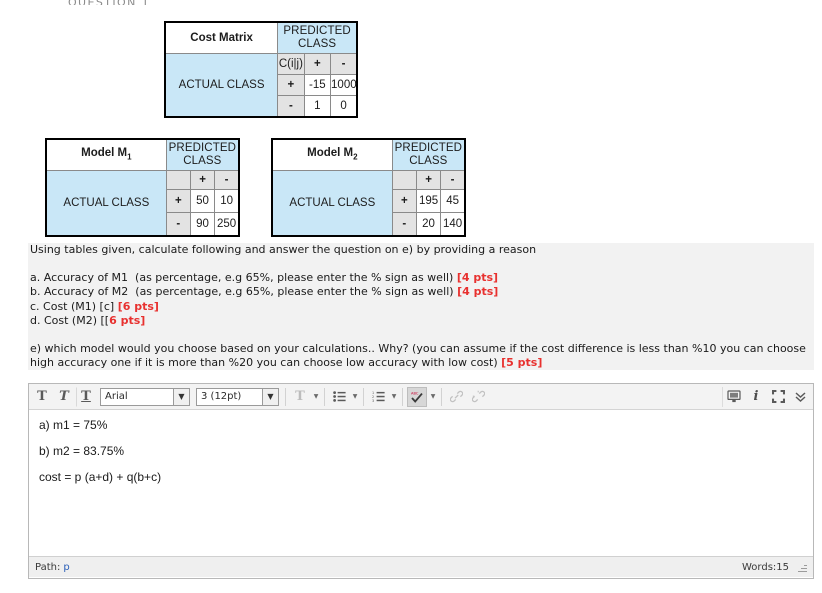  I want to click on preview-button, so click(734, 397).